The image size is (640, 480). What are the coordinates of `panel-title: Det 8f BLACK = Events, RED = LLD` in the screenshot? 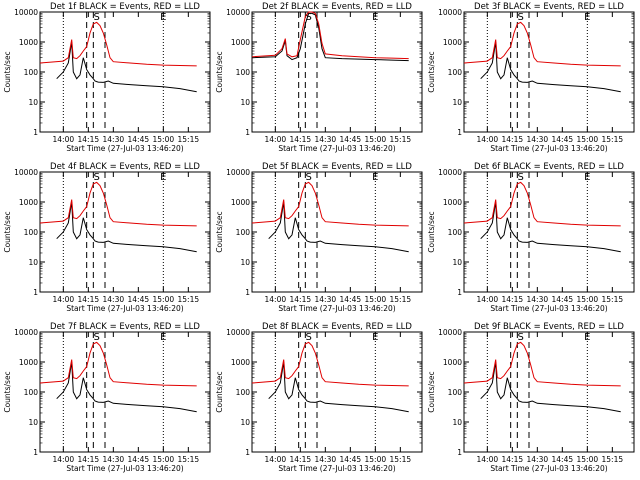 It's located at (337, 327).